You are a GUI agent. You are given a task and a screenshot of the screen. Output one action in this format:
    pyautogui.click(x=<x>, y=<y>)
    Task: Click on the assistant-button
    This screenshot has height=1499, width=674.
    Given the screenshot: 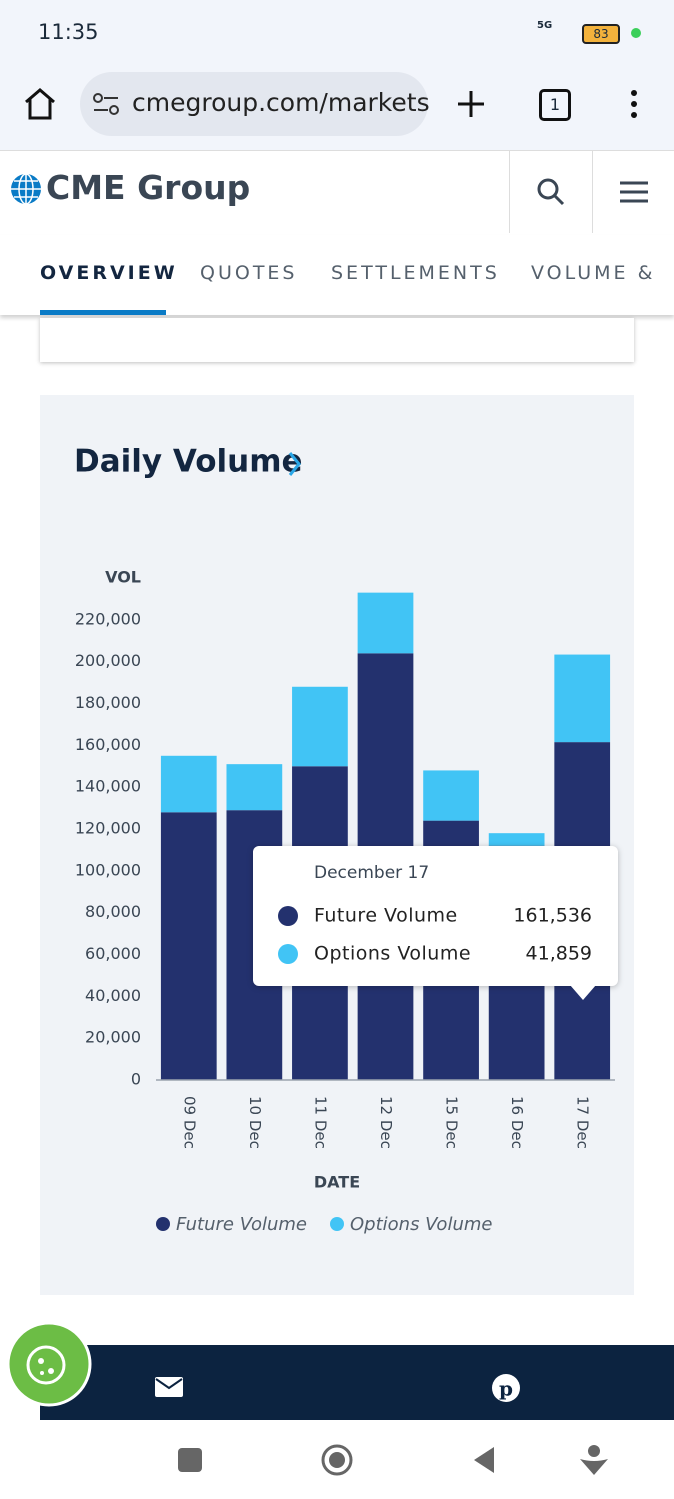 What is the action you would take?
    pyautogui.click(x=594, y=1460)
    